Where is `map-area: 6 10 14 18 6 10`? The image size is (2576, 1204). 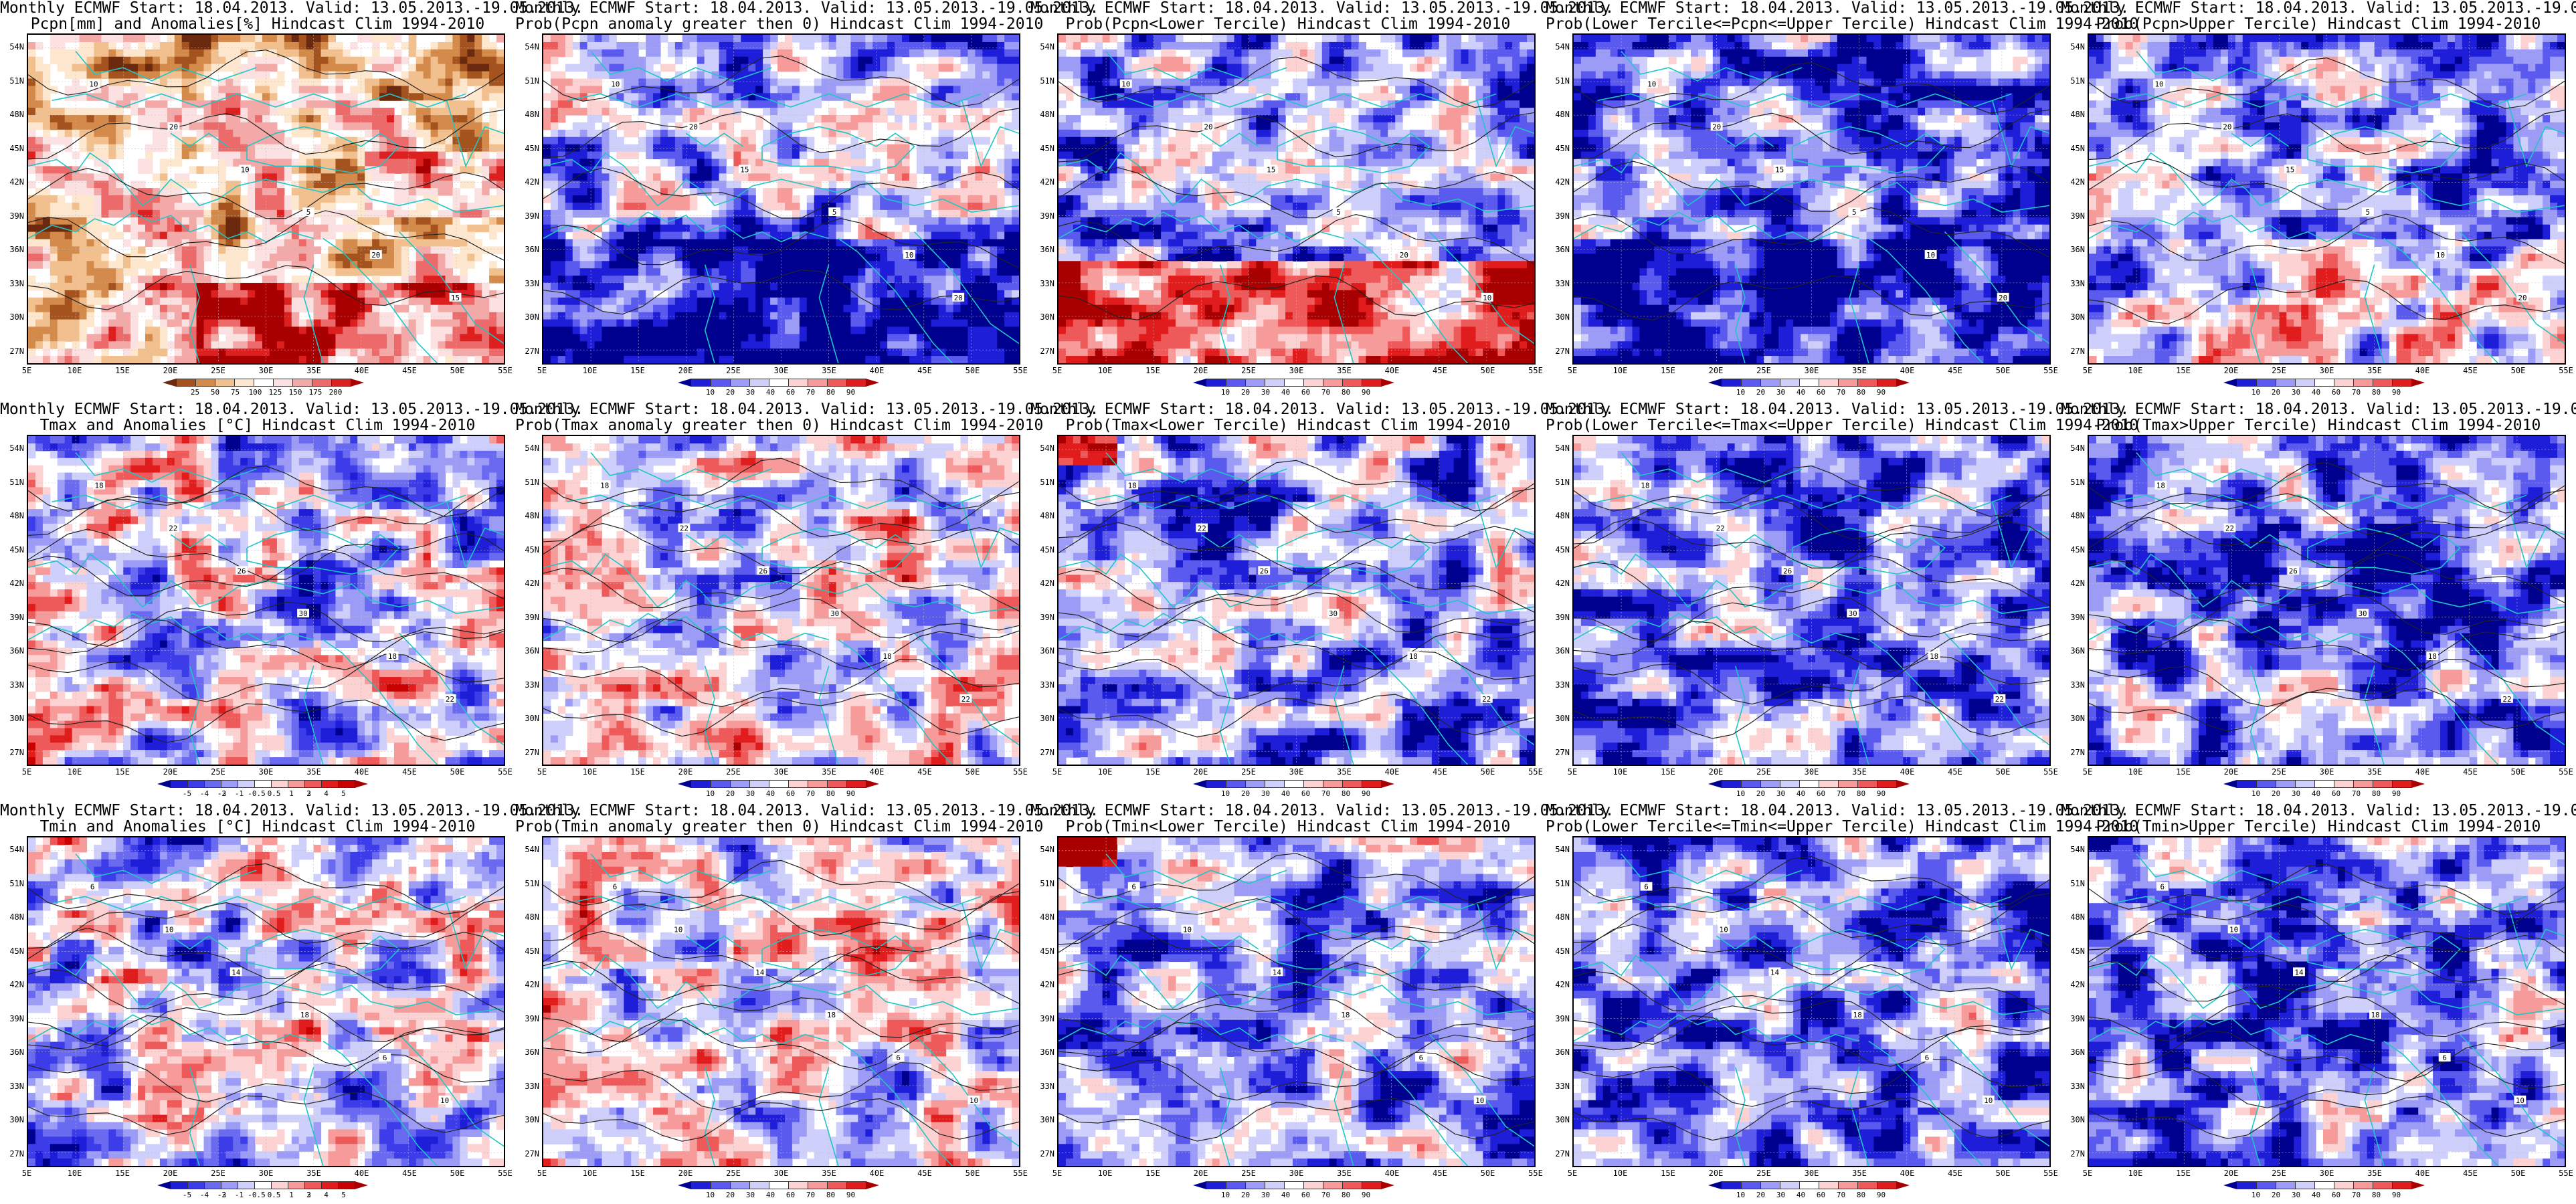 map-area: 6 10 14 18 6 10 is located at coordinates (266, 1001).